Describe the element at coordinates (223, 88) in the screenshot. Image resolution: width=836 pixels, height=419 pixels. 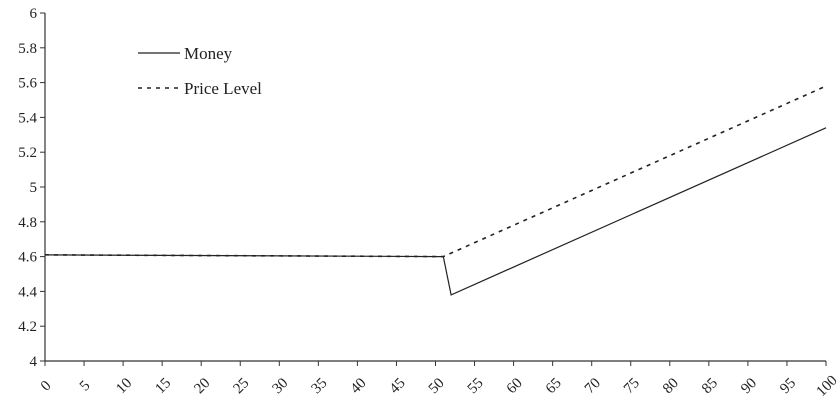
I see `legend-label-price-level: Price Level` at that location.